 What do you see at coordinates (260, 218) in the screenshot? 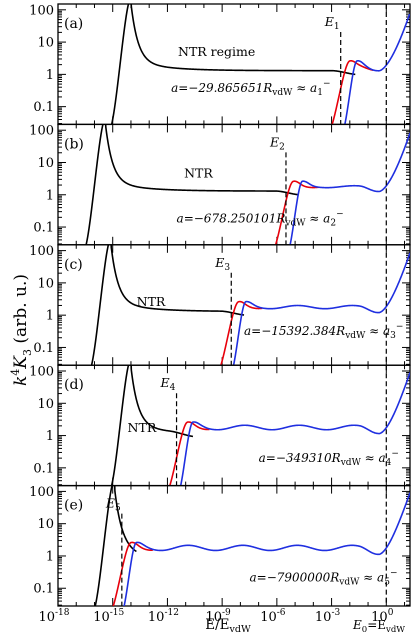
I see `scattering-length-annotation: a=−678.250101RvdW ≈ a2−` at bounding box center [260, 218].